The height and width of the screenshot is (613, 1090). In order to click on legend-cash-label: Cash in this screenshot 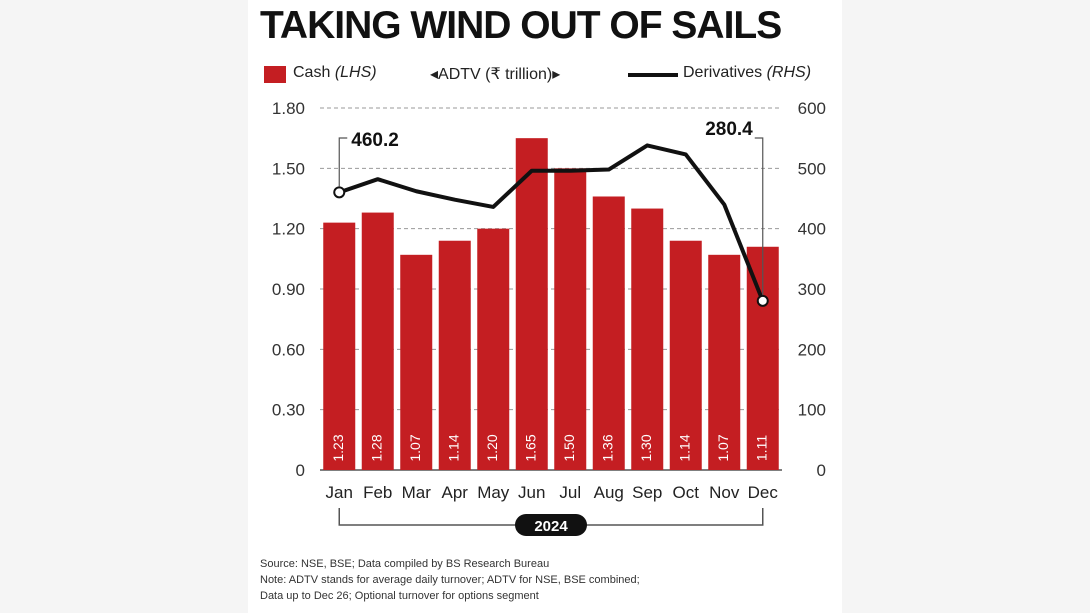, I will do `click(312, 72)`.